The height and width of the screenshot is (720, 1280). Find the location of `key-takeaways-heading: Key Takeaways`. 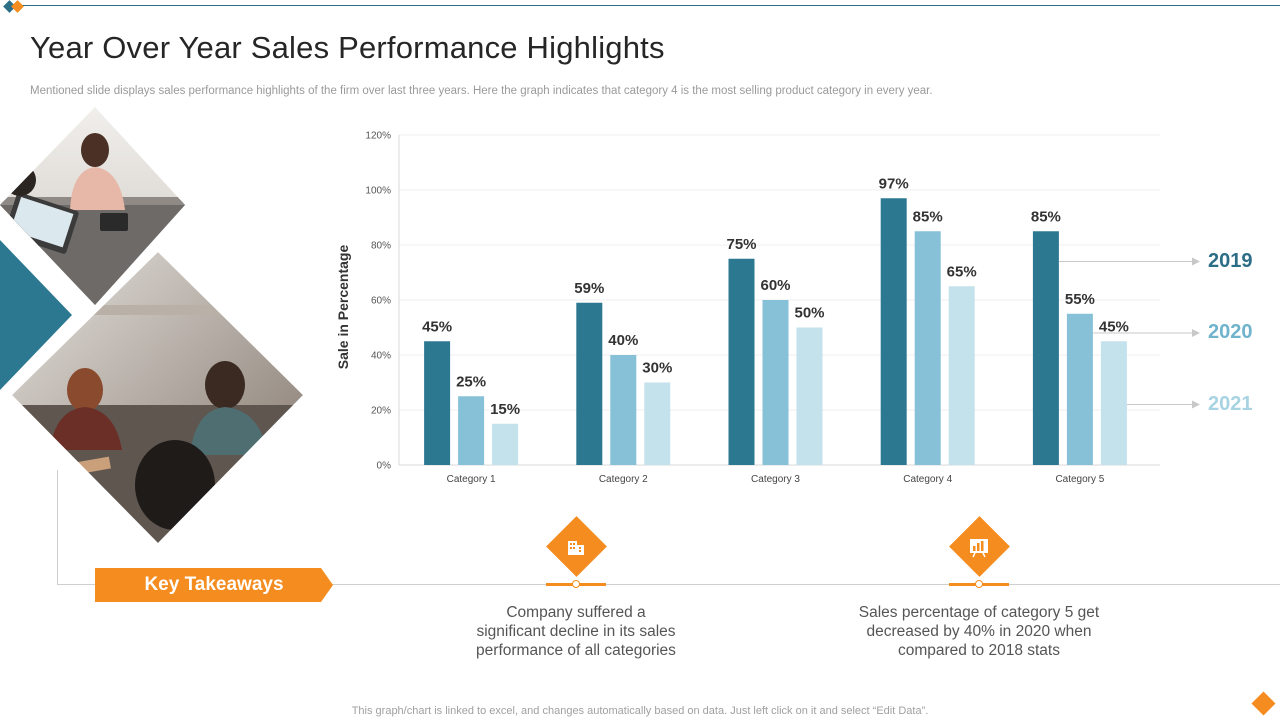

key-takeaways-heading: Key Takeaways is located at coordinates (214, 584).